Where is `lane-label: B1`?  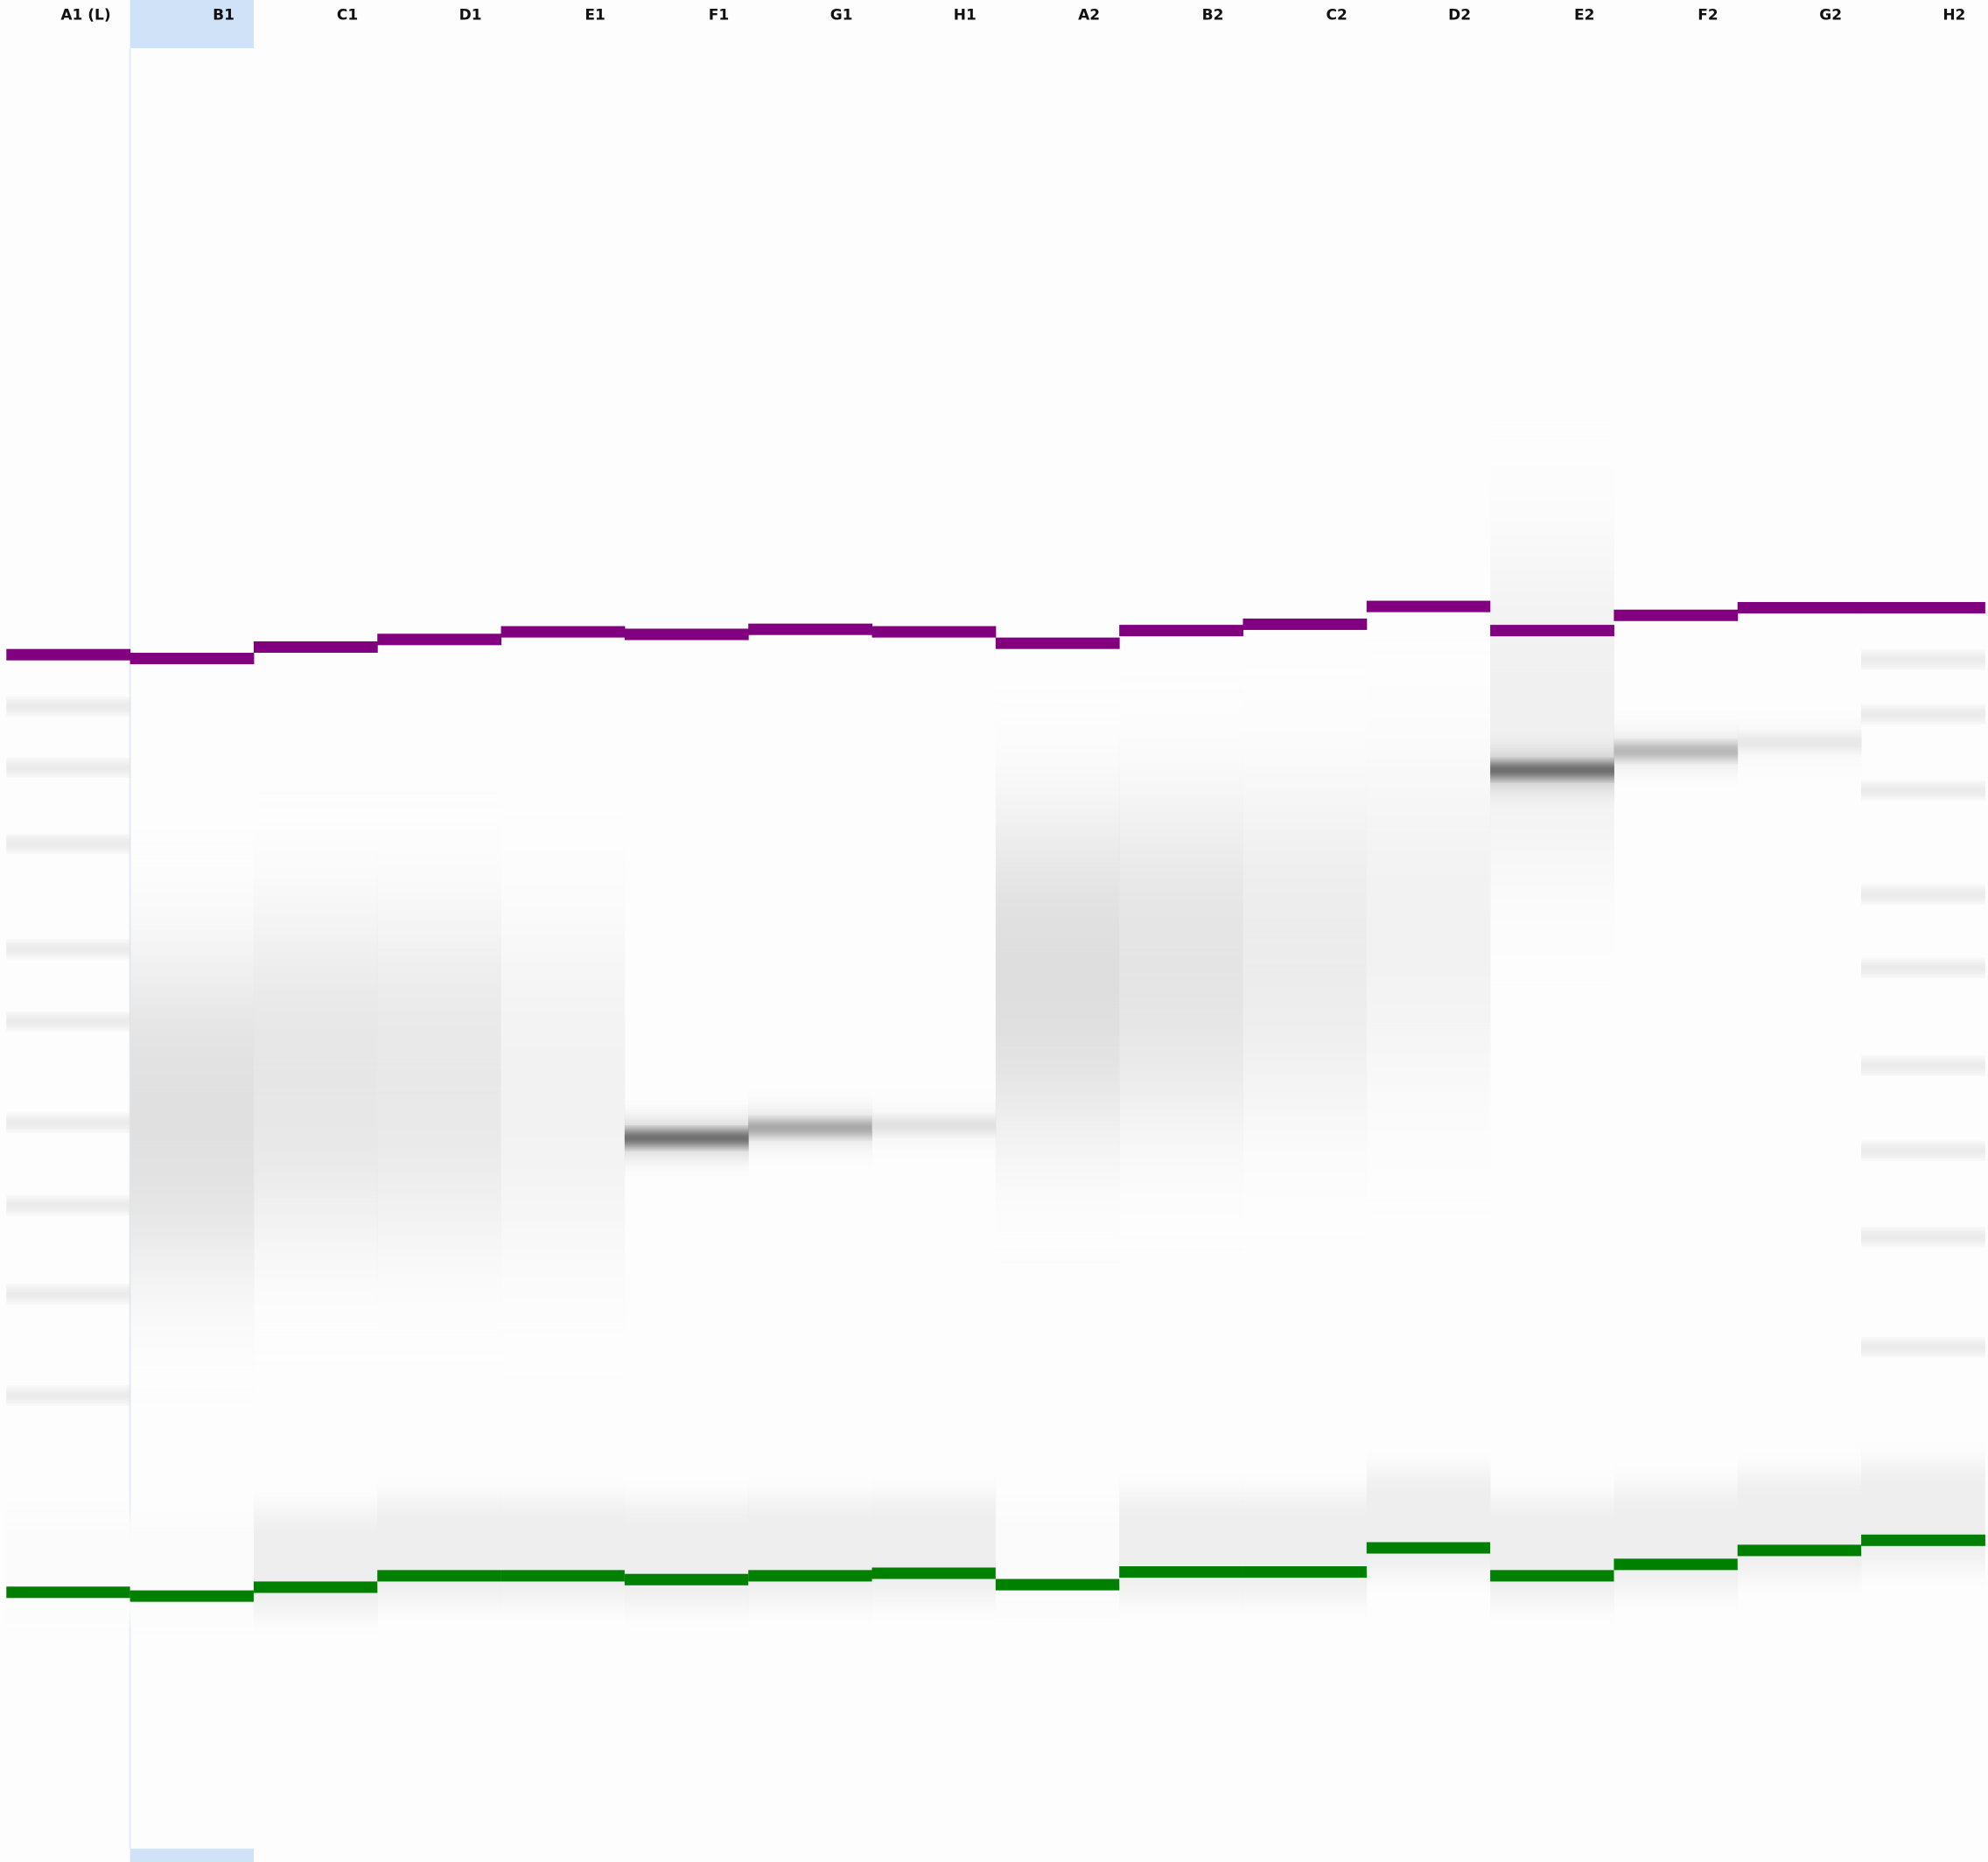 lane-label: B1 is located at coordinates (223, 15).